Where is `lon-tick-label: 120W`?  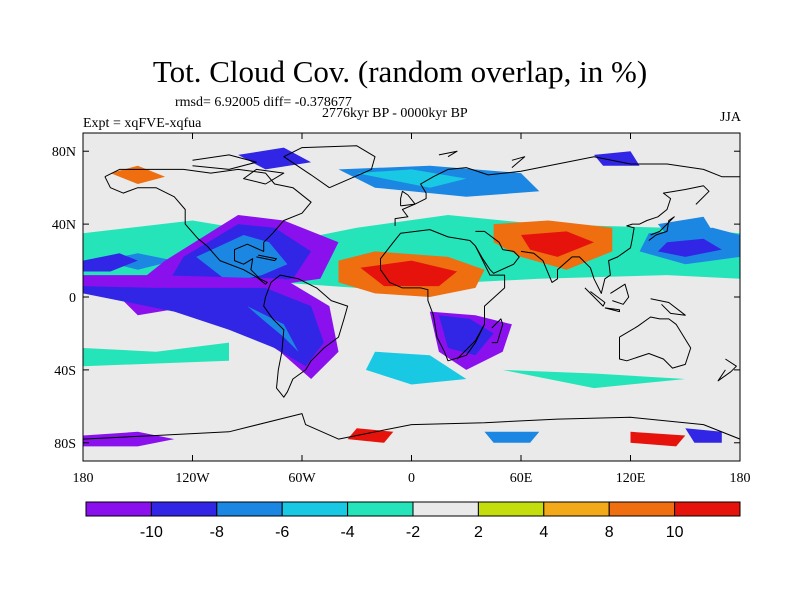 lon-tick-label: 120W is located at coordinates (192, 478).